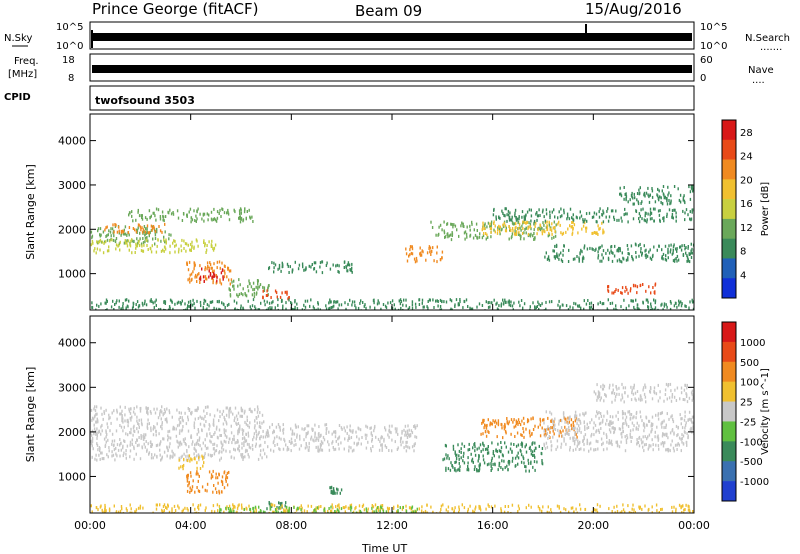 The height and width of the screenshot is (554, 800). What do you see at coordinates (392, 37) in the screenshot?
I see `nsky-trace-band` at bounding box center [392, 37].